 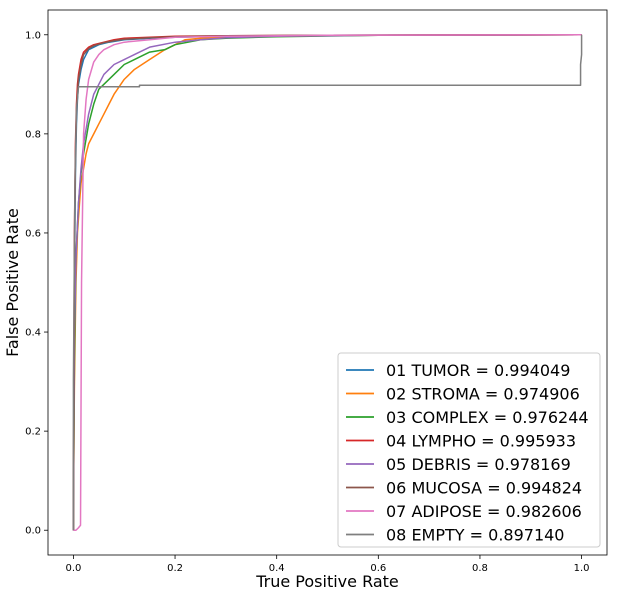 What do you see at coordinates (475, 535) in the screenshot?
I see `legend-entry-label: 08 EMPTY = 0.897140` at bounding box center [475, 535].